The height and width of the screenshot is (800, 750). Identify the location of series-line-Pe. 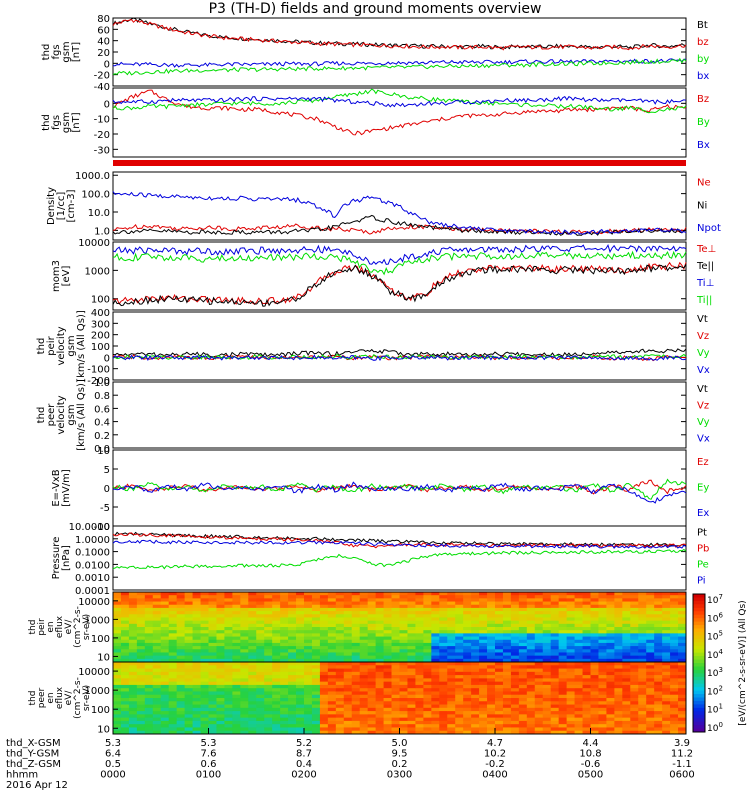
(399, 559).